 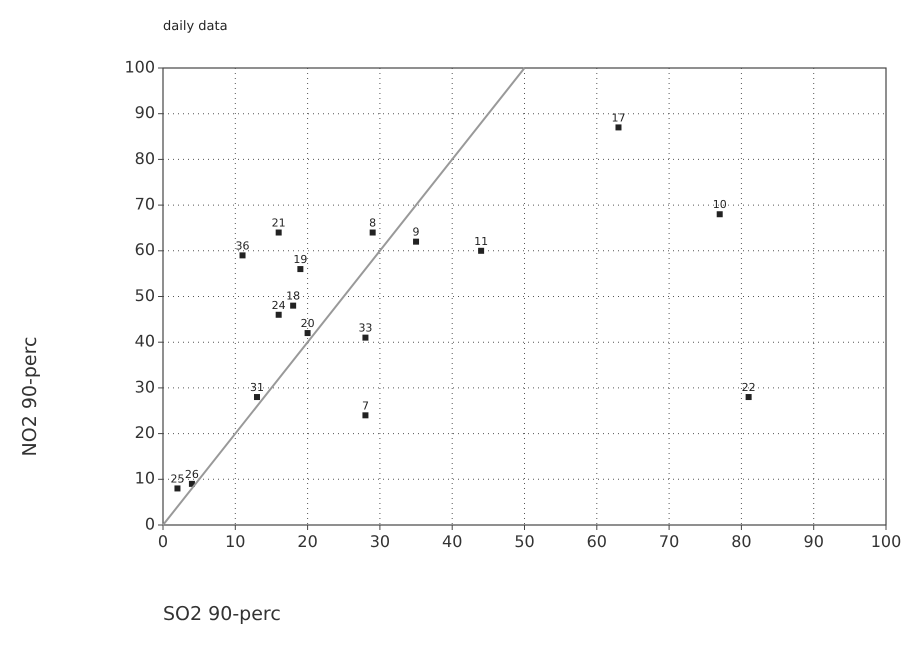 What do you see at coordinates (741, 541) in the screenshot?
I see `x-tick-label: 80` at bounding box center [741, 541].